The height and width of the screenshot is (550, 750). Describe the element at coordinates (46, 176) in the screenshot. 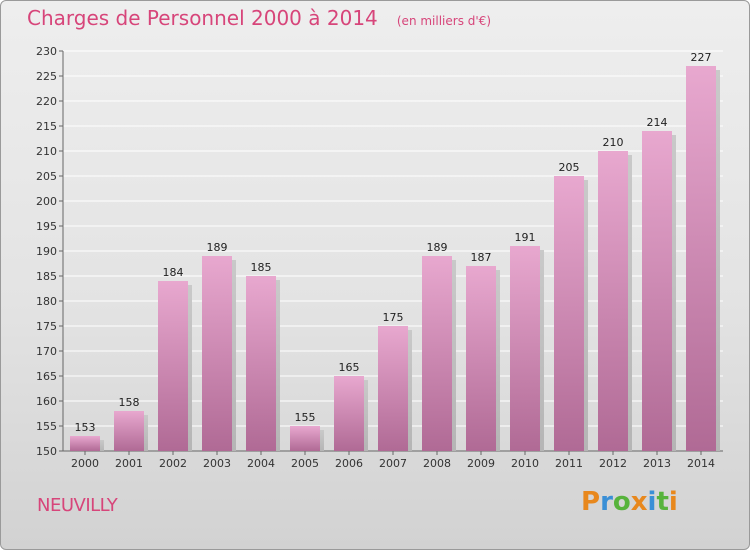

I see `y-tick-label: 205` at that location.